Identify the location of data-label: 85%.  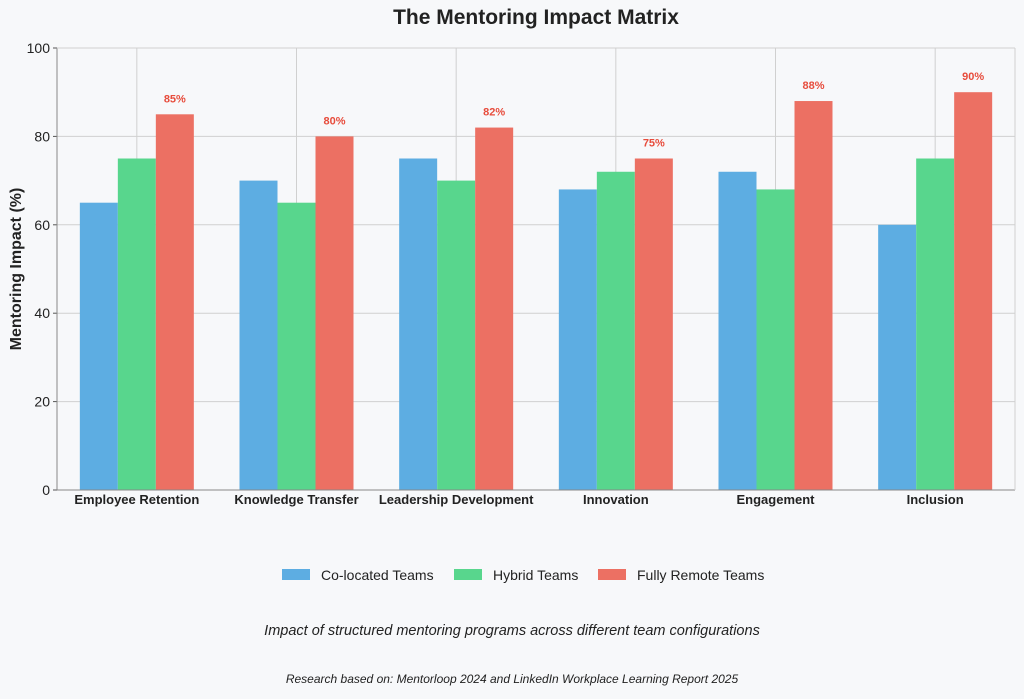
(175, 99).